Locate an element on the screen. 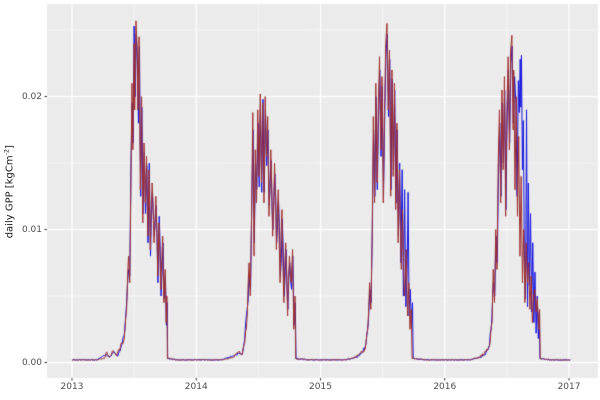 The width and height of the screenshot is (600, 400). y-axis-title: daily GPP [kgCm-2] is located at coordinates (8, 192).